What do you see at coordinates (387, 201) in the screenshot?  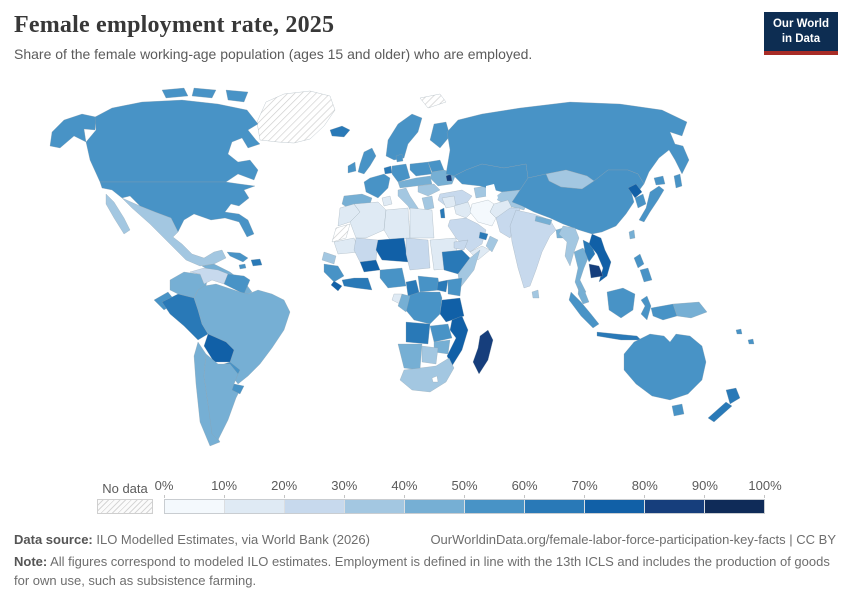 I see `region-tunisia` at bounding box center [387, 201].